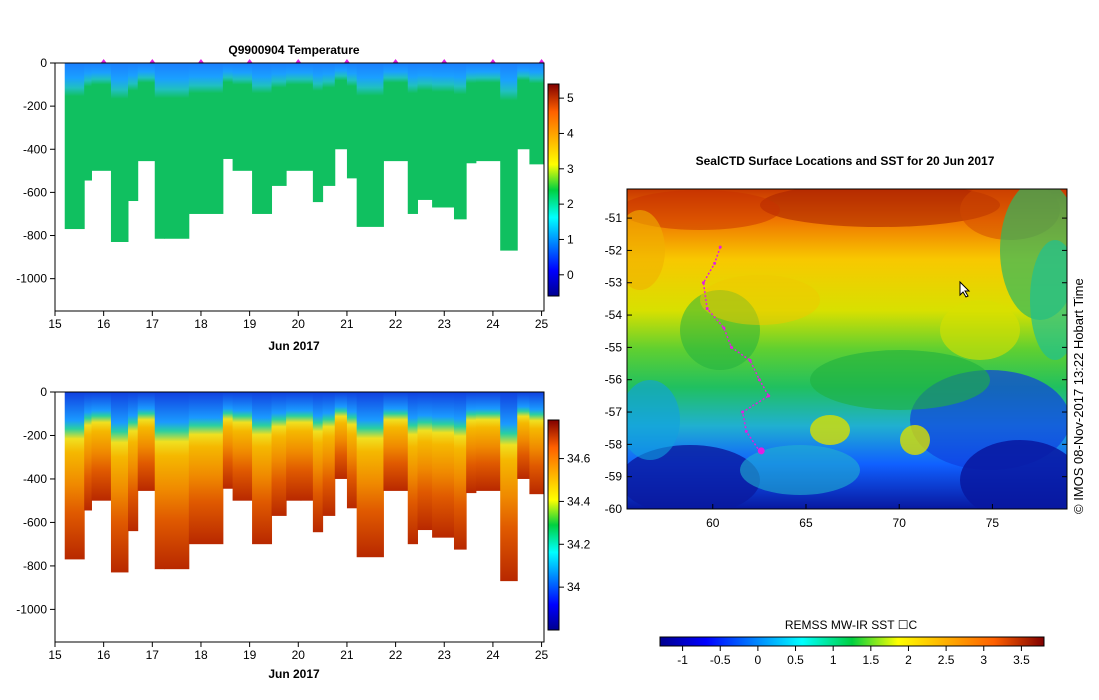 The height and width of the screenshot is (700, 1099). I want to click on y-tick-label: -57, so click(614, 412).